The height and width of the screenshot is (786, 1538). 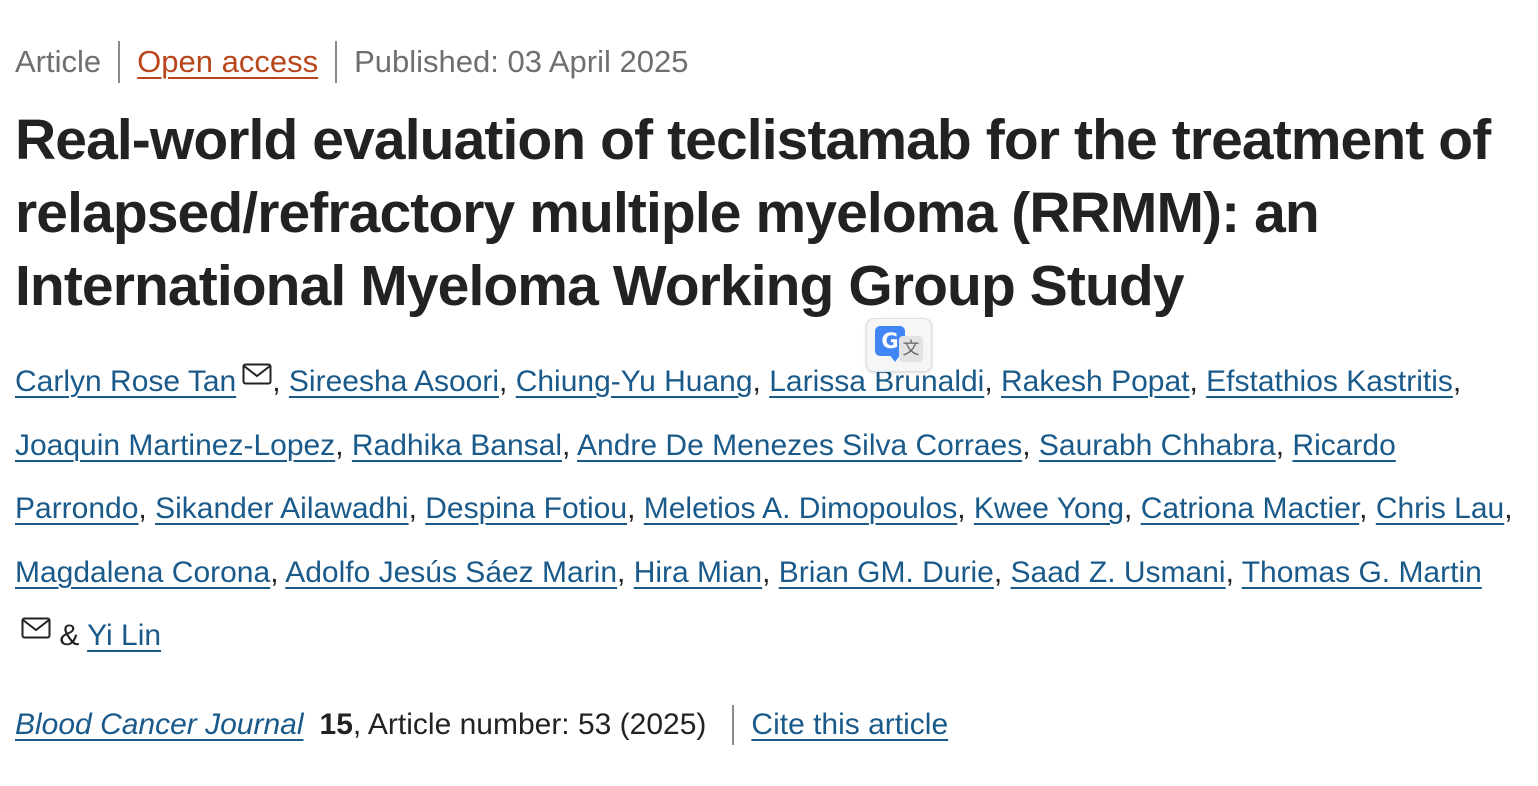 I want to click on author-link: Carlyn Rose Tan, so click(x=126, y=381).